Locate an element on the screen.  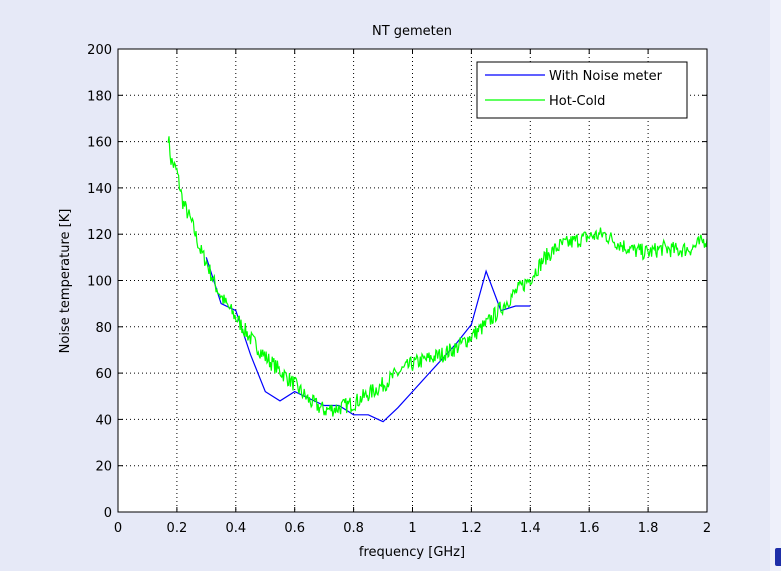
series-line-with-noise-meter is located at coordinates (368, 340).